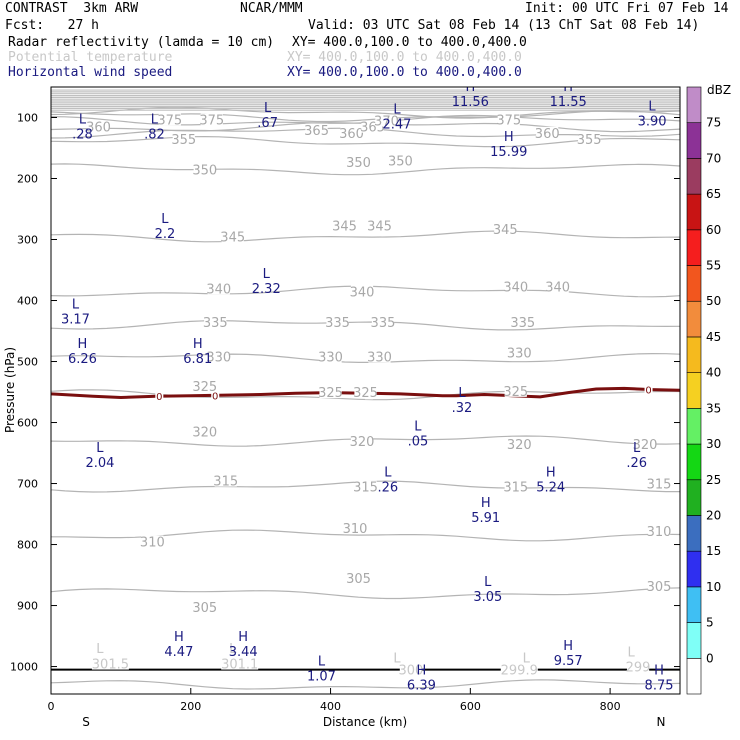 The width and height of the screenshot is (740, 740). Describe the element at coordinates (169, 120) in the screenshot. I see `theta-label: 375` at that location.